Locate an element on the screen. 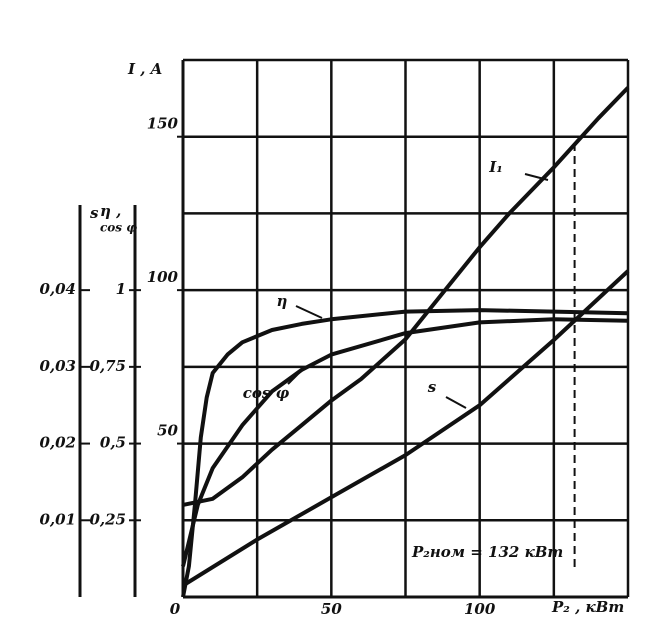 This screenshot has width=662, height=638. y-tick-label: 150 is located at coordinates (163, 124).